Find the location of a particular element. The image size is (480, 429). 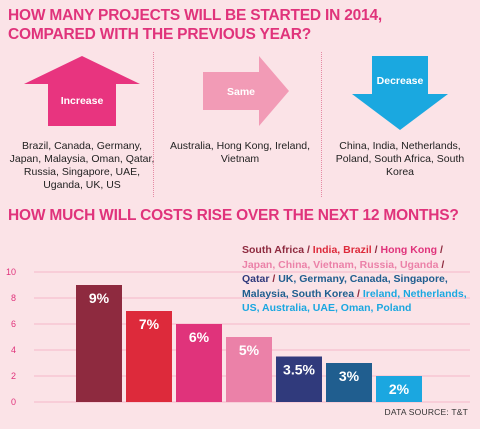

increase-label: Increase is located at coordinates (82, 101).